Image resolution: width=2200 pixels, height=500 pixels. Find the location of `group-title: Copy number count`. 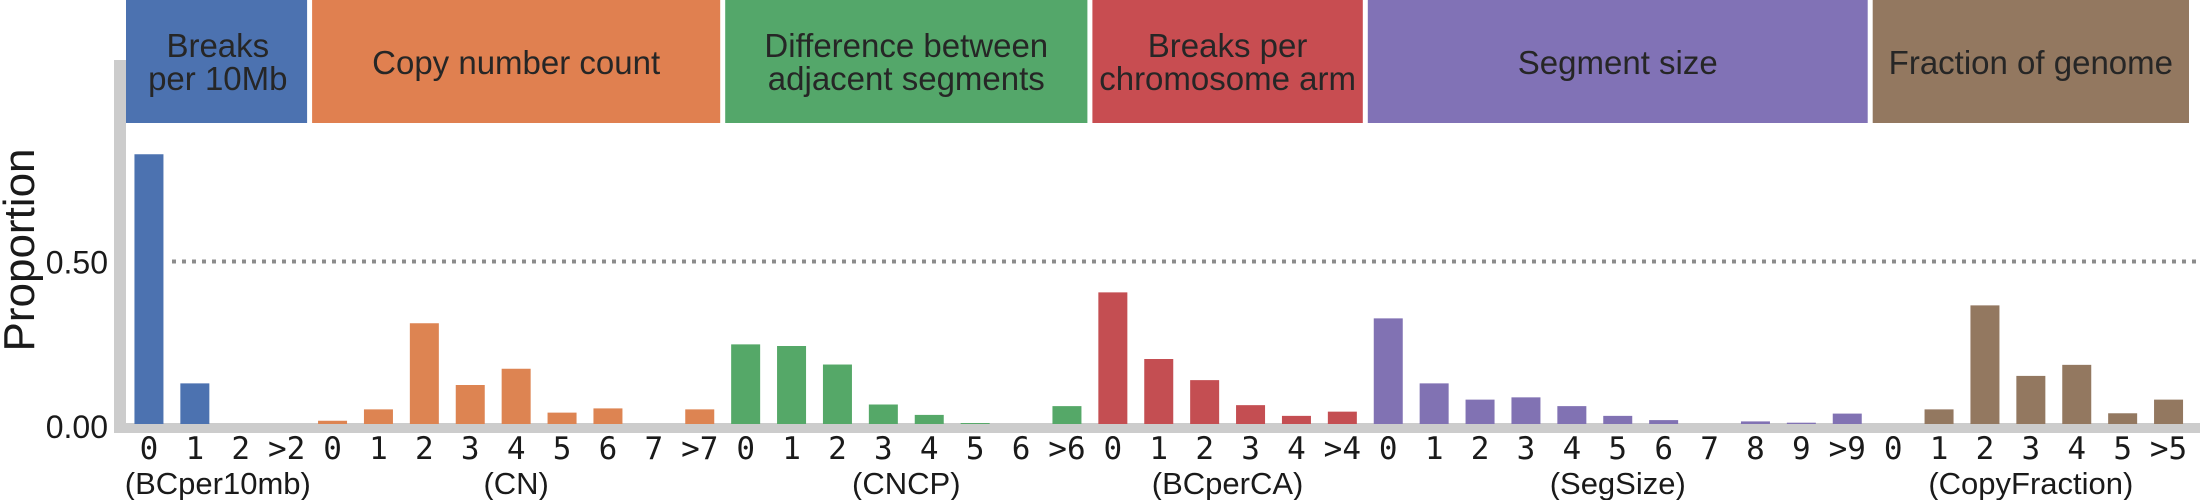

group-title: Copy number count is located at coordinates (516, 62).